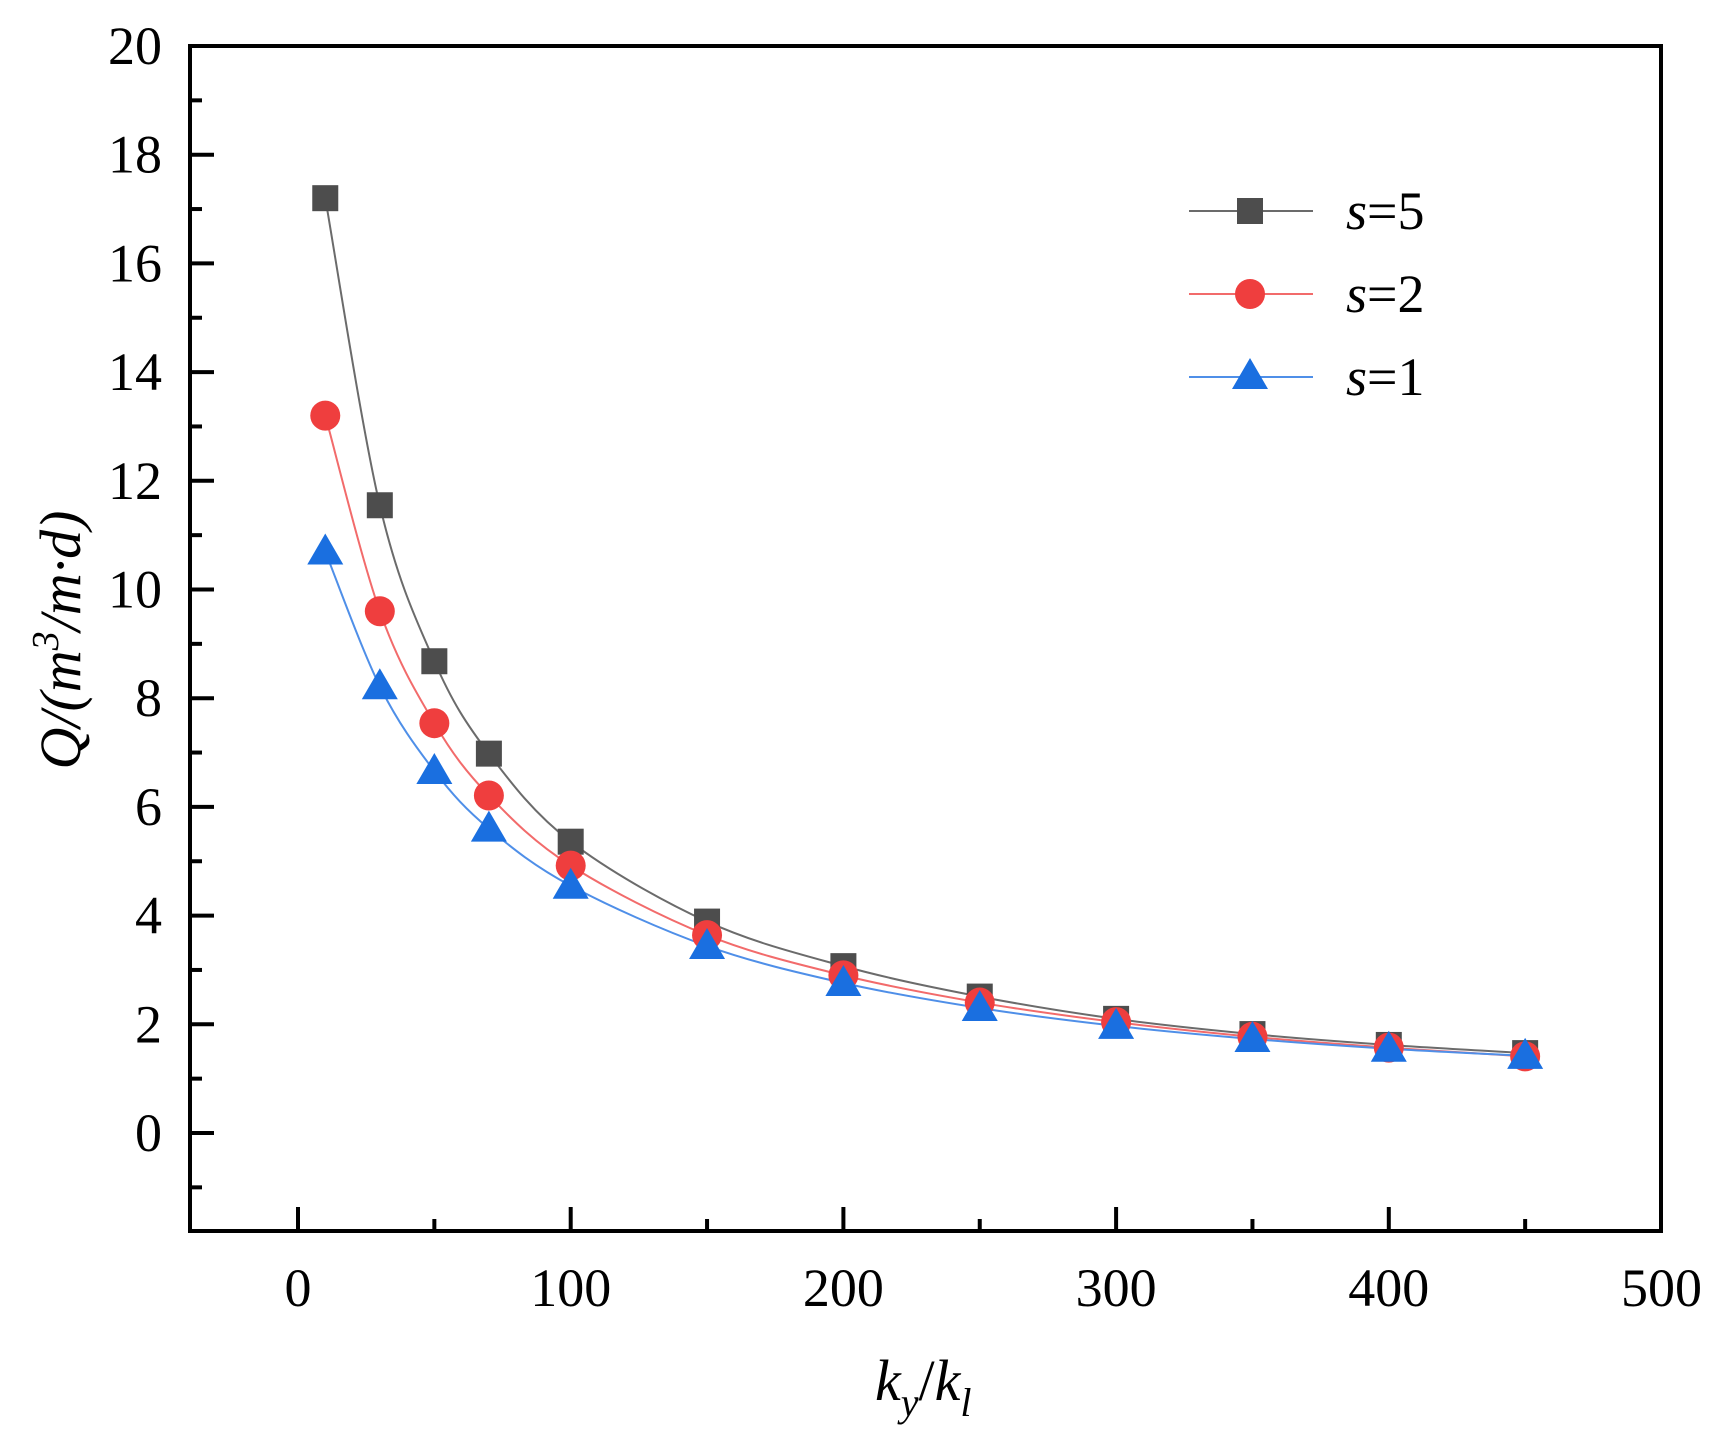 This screenshot has height=1453, width=1726. Describe the element at coordinates (148, 916) in the screenshot. I see `y-tick-label: 4` at that location.